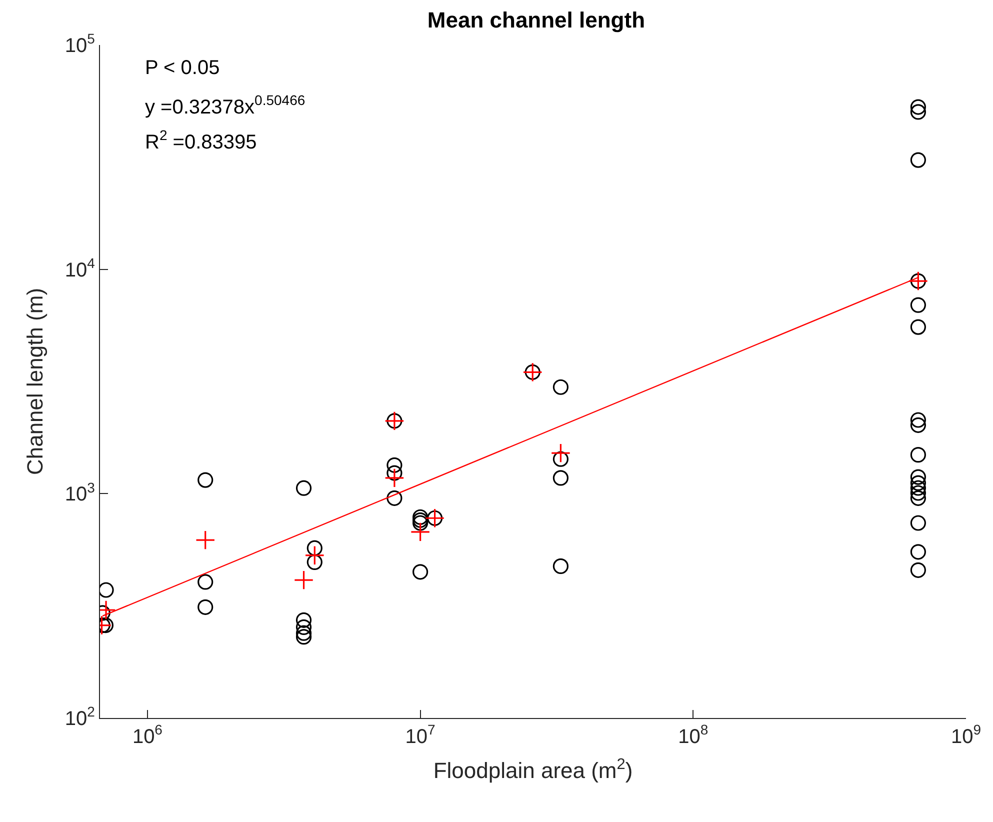 This screenshot has height=822, width=993. What do you see at coordinates (693, 735) in the screenshot?
I see `x-tick-label: 10$^{8}$` at bounding box center [693, 735].